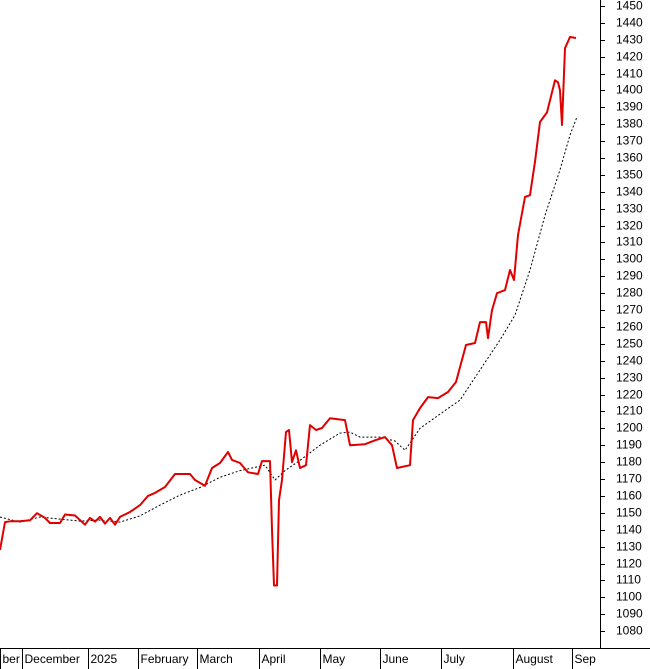  What do you see at coordinates (11, 659) in the screenshot?
I see `x-tick-label: ber` at bounding box center [11, 659].